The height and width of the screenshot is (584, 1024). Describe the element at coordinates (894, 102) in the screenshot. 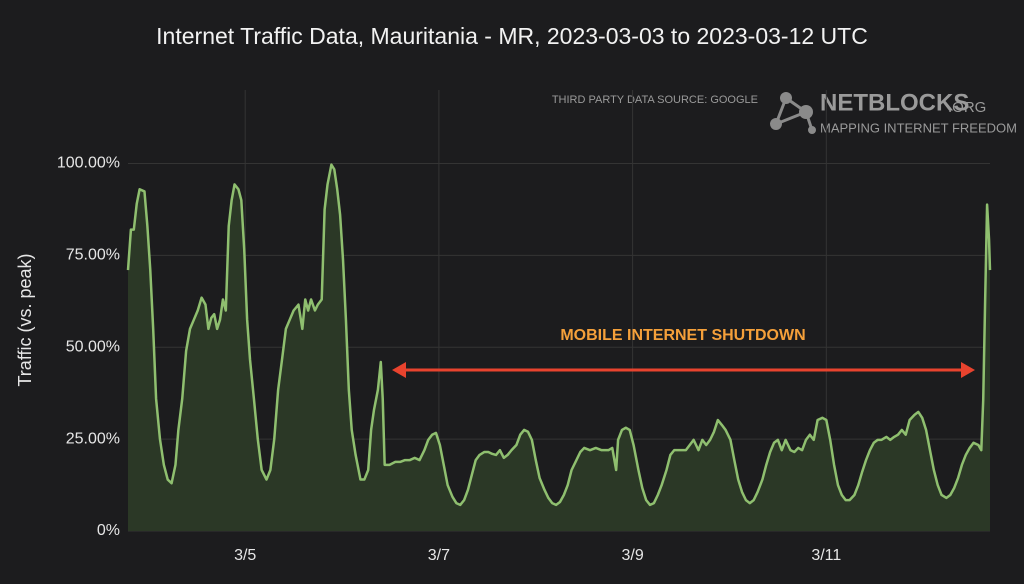

I see `logo-name: NETBLOCKS` at that location.